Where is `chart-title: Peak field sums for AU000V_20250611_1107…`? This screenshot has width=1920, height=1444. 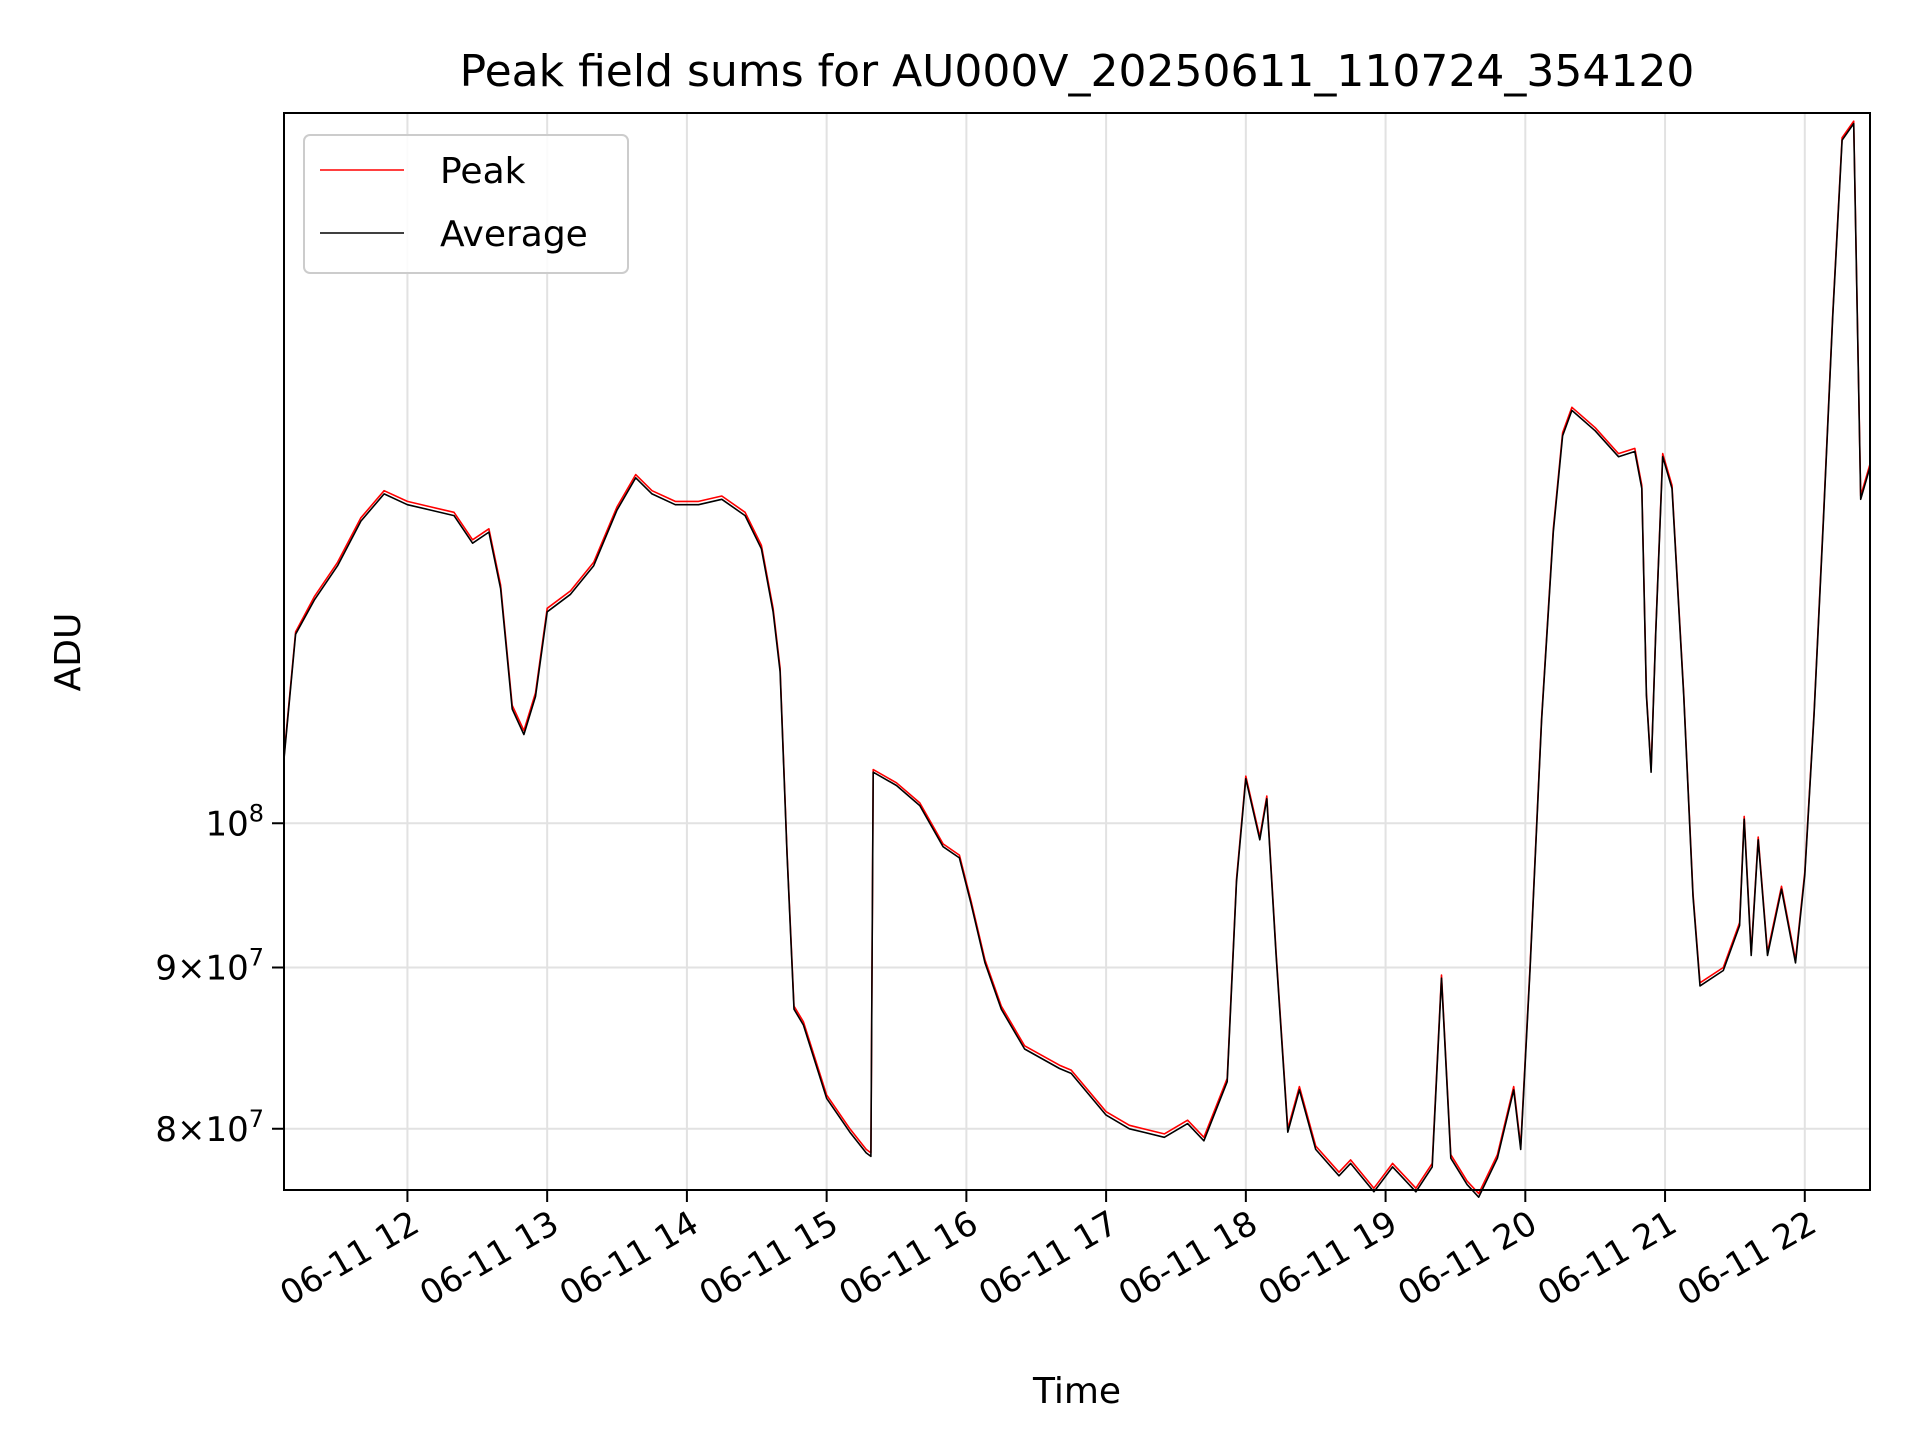
chart-title: Peak field sums for AU000V_20250611_1107… is located at coordinates (1077, 71).